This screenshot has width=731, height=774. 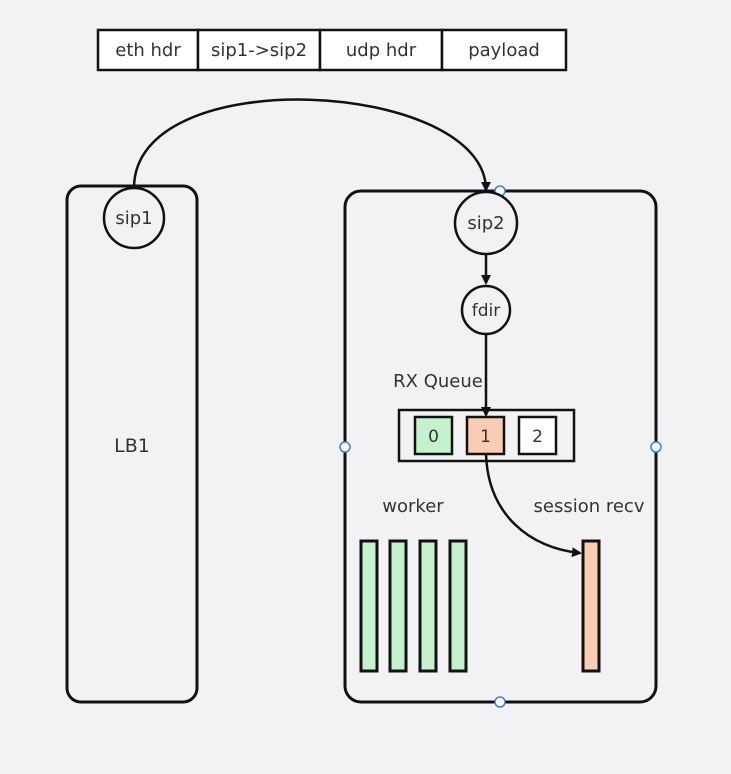 What do you see at coordinates (591, 606) in the screenshot?
I see `session-recv-bar` at bounding box center [591, 606].